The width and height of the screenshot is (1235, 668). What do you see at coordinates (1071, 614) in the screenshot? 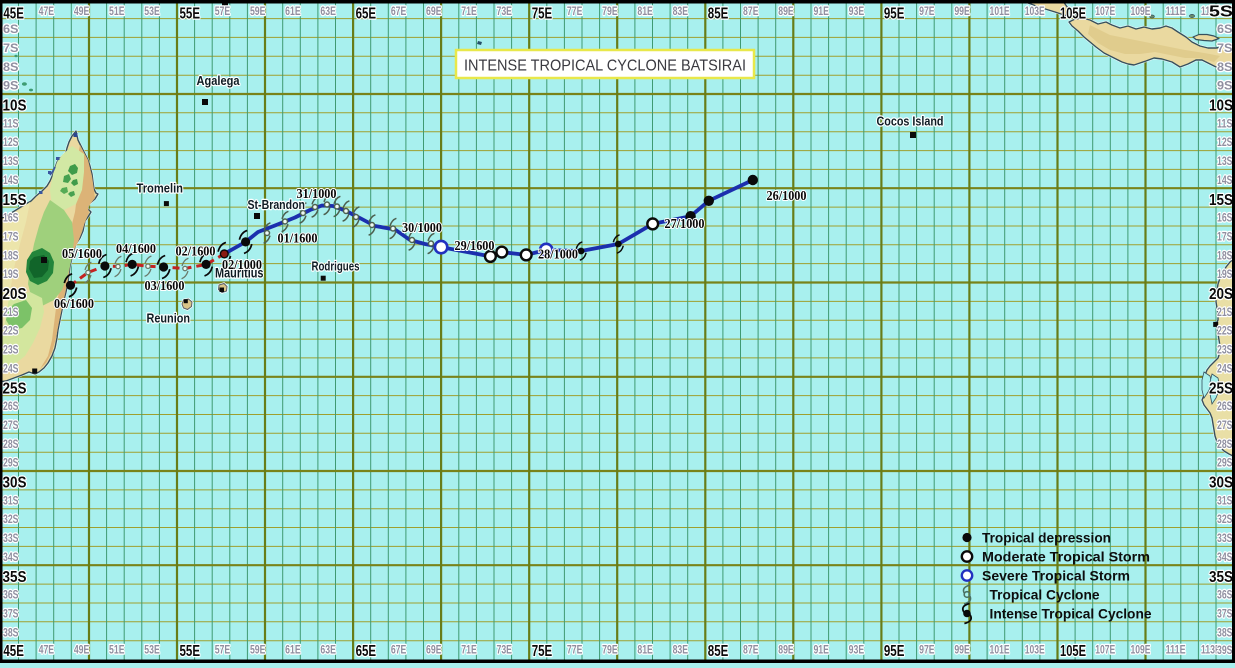
I see `svg-text: Intense Tropical Cyclone` at bounding box center [1071, 614].